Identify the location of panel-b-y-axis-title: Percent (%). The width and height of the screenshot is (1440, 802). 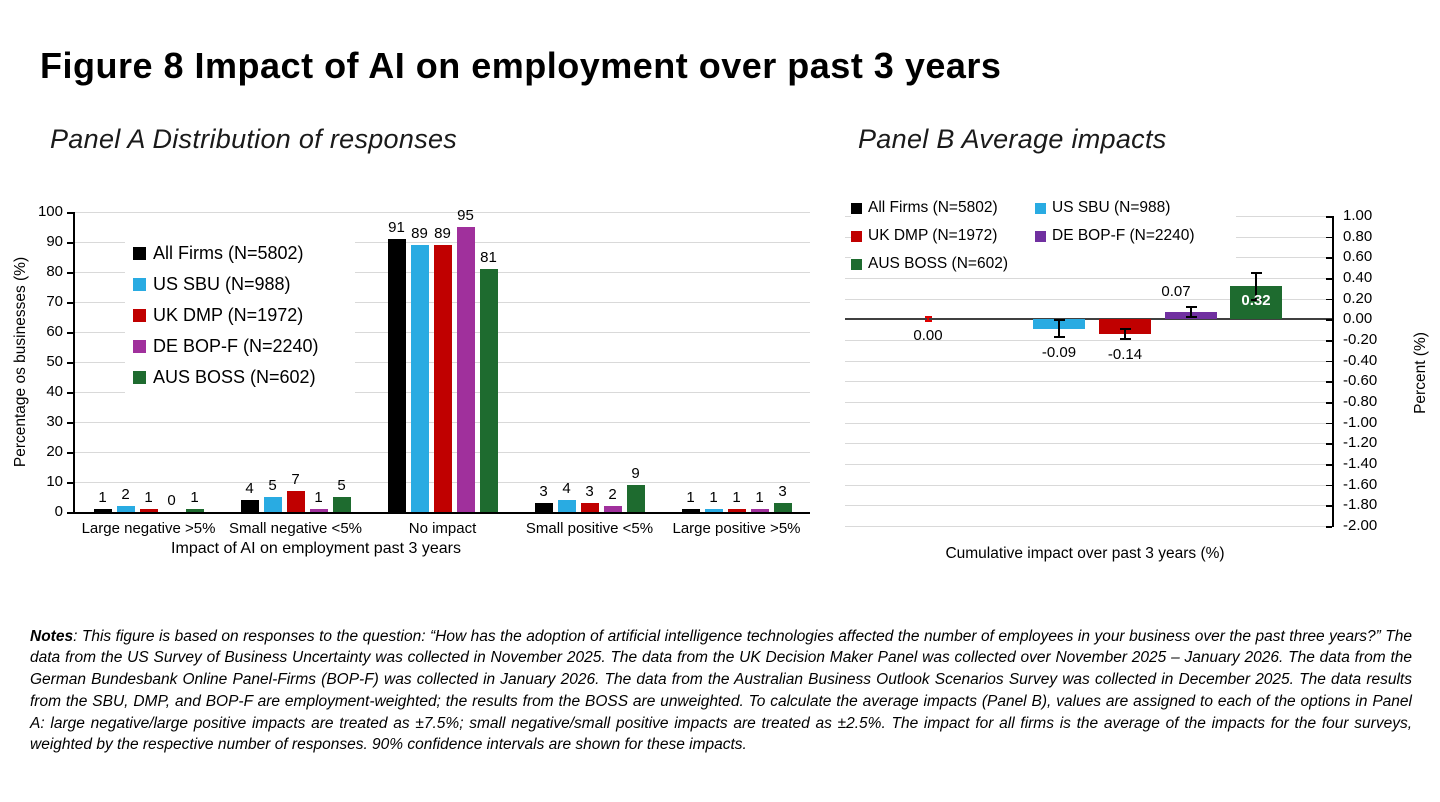
(1420, 373).